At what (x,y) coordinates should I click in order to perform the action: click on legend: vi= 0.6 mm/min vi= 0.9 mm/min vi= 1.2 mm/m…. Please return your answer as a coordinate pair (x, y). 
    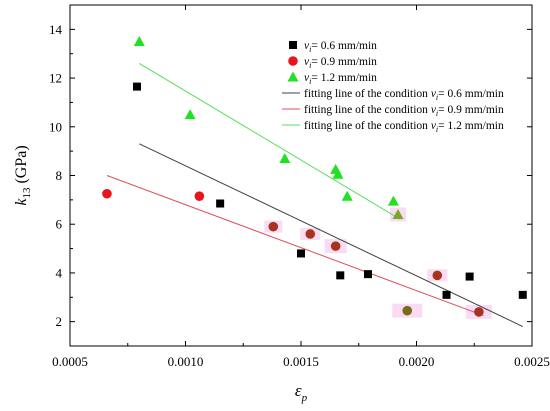
    Looking at the image, I should click on (393, 87).